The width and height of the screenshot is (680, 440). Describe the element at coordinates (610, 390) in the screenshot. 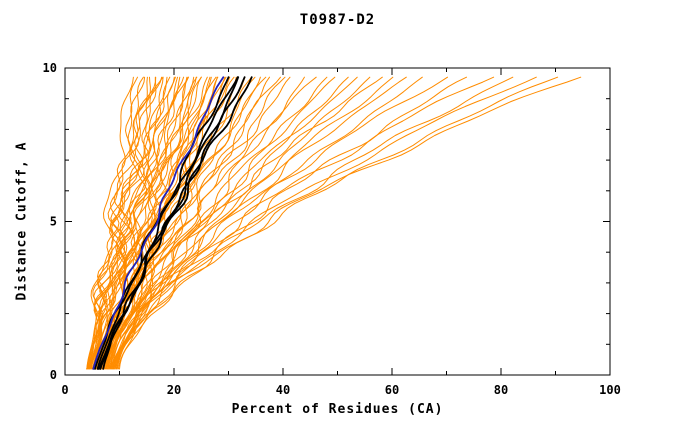

I see `x-tick-label: 100` at that location.